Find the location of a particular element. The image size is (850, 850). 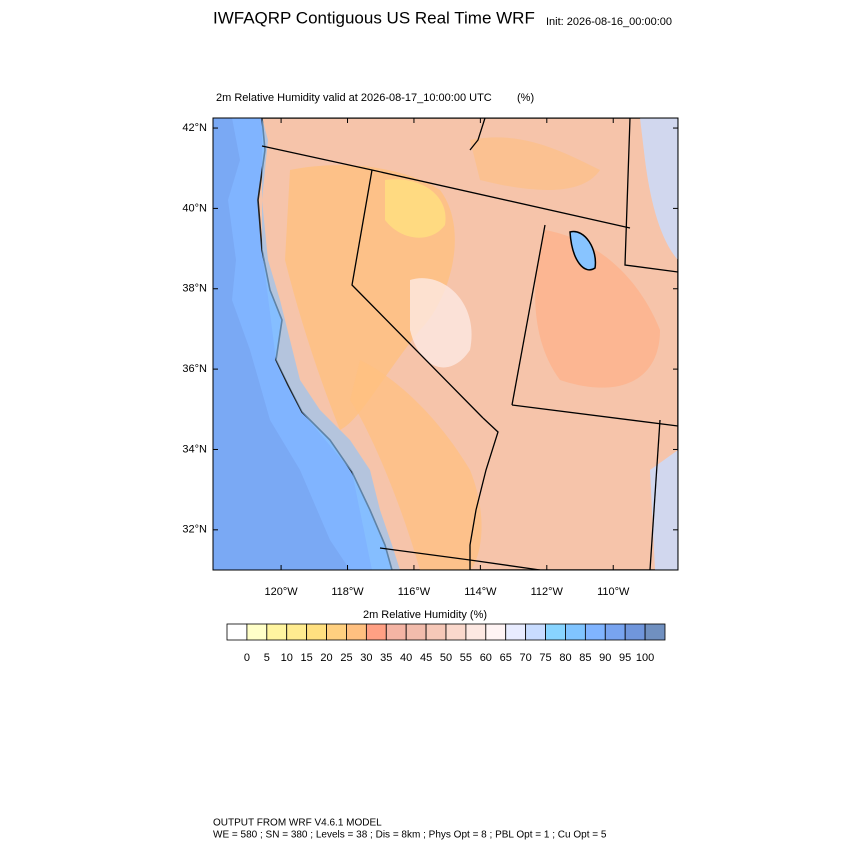

colorbar-label: 10 is located at coordinates (287, 658).